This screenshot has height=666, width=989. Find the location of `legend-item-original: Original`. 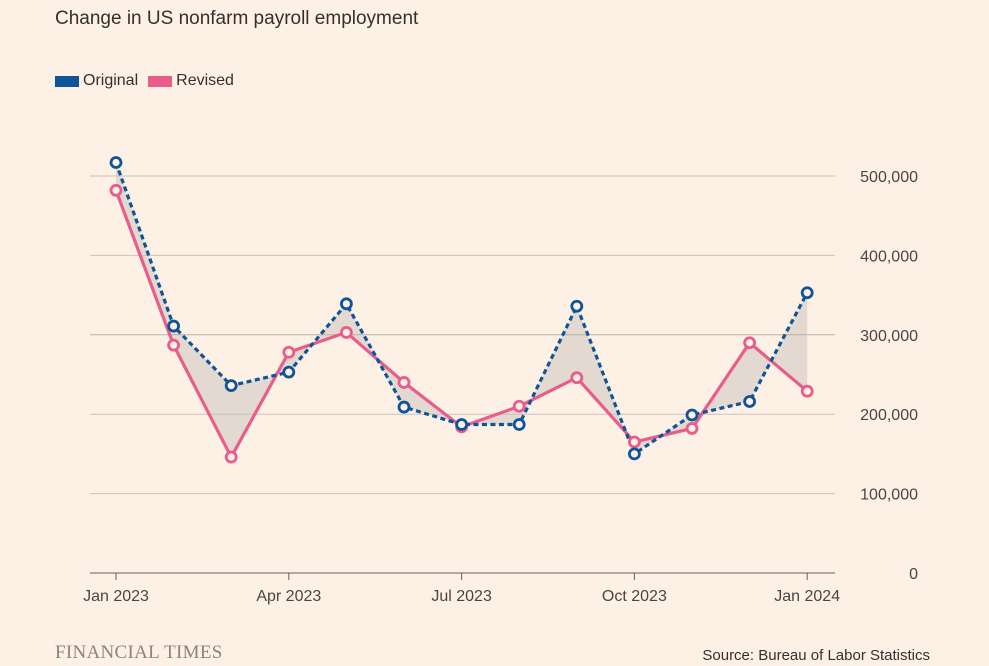

legend-item-original: Original is located at coordinates (96, 81).